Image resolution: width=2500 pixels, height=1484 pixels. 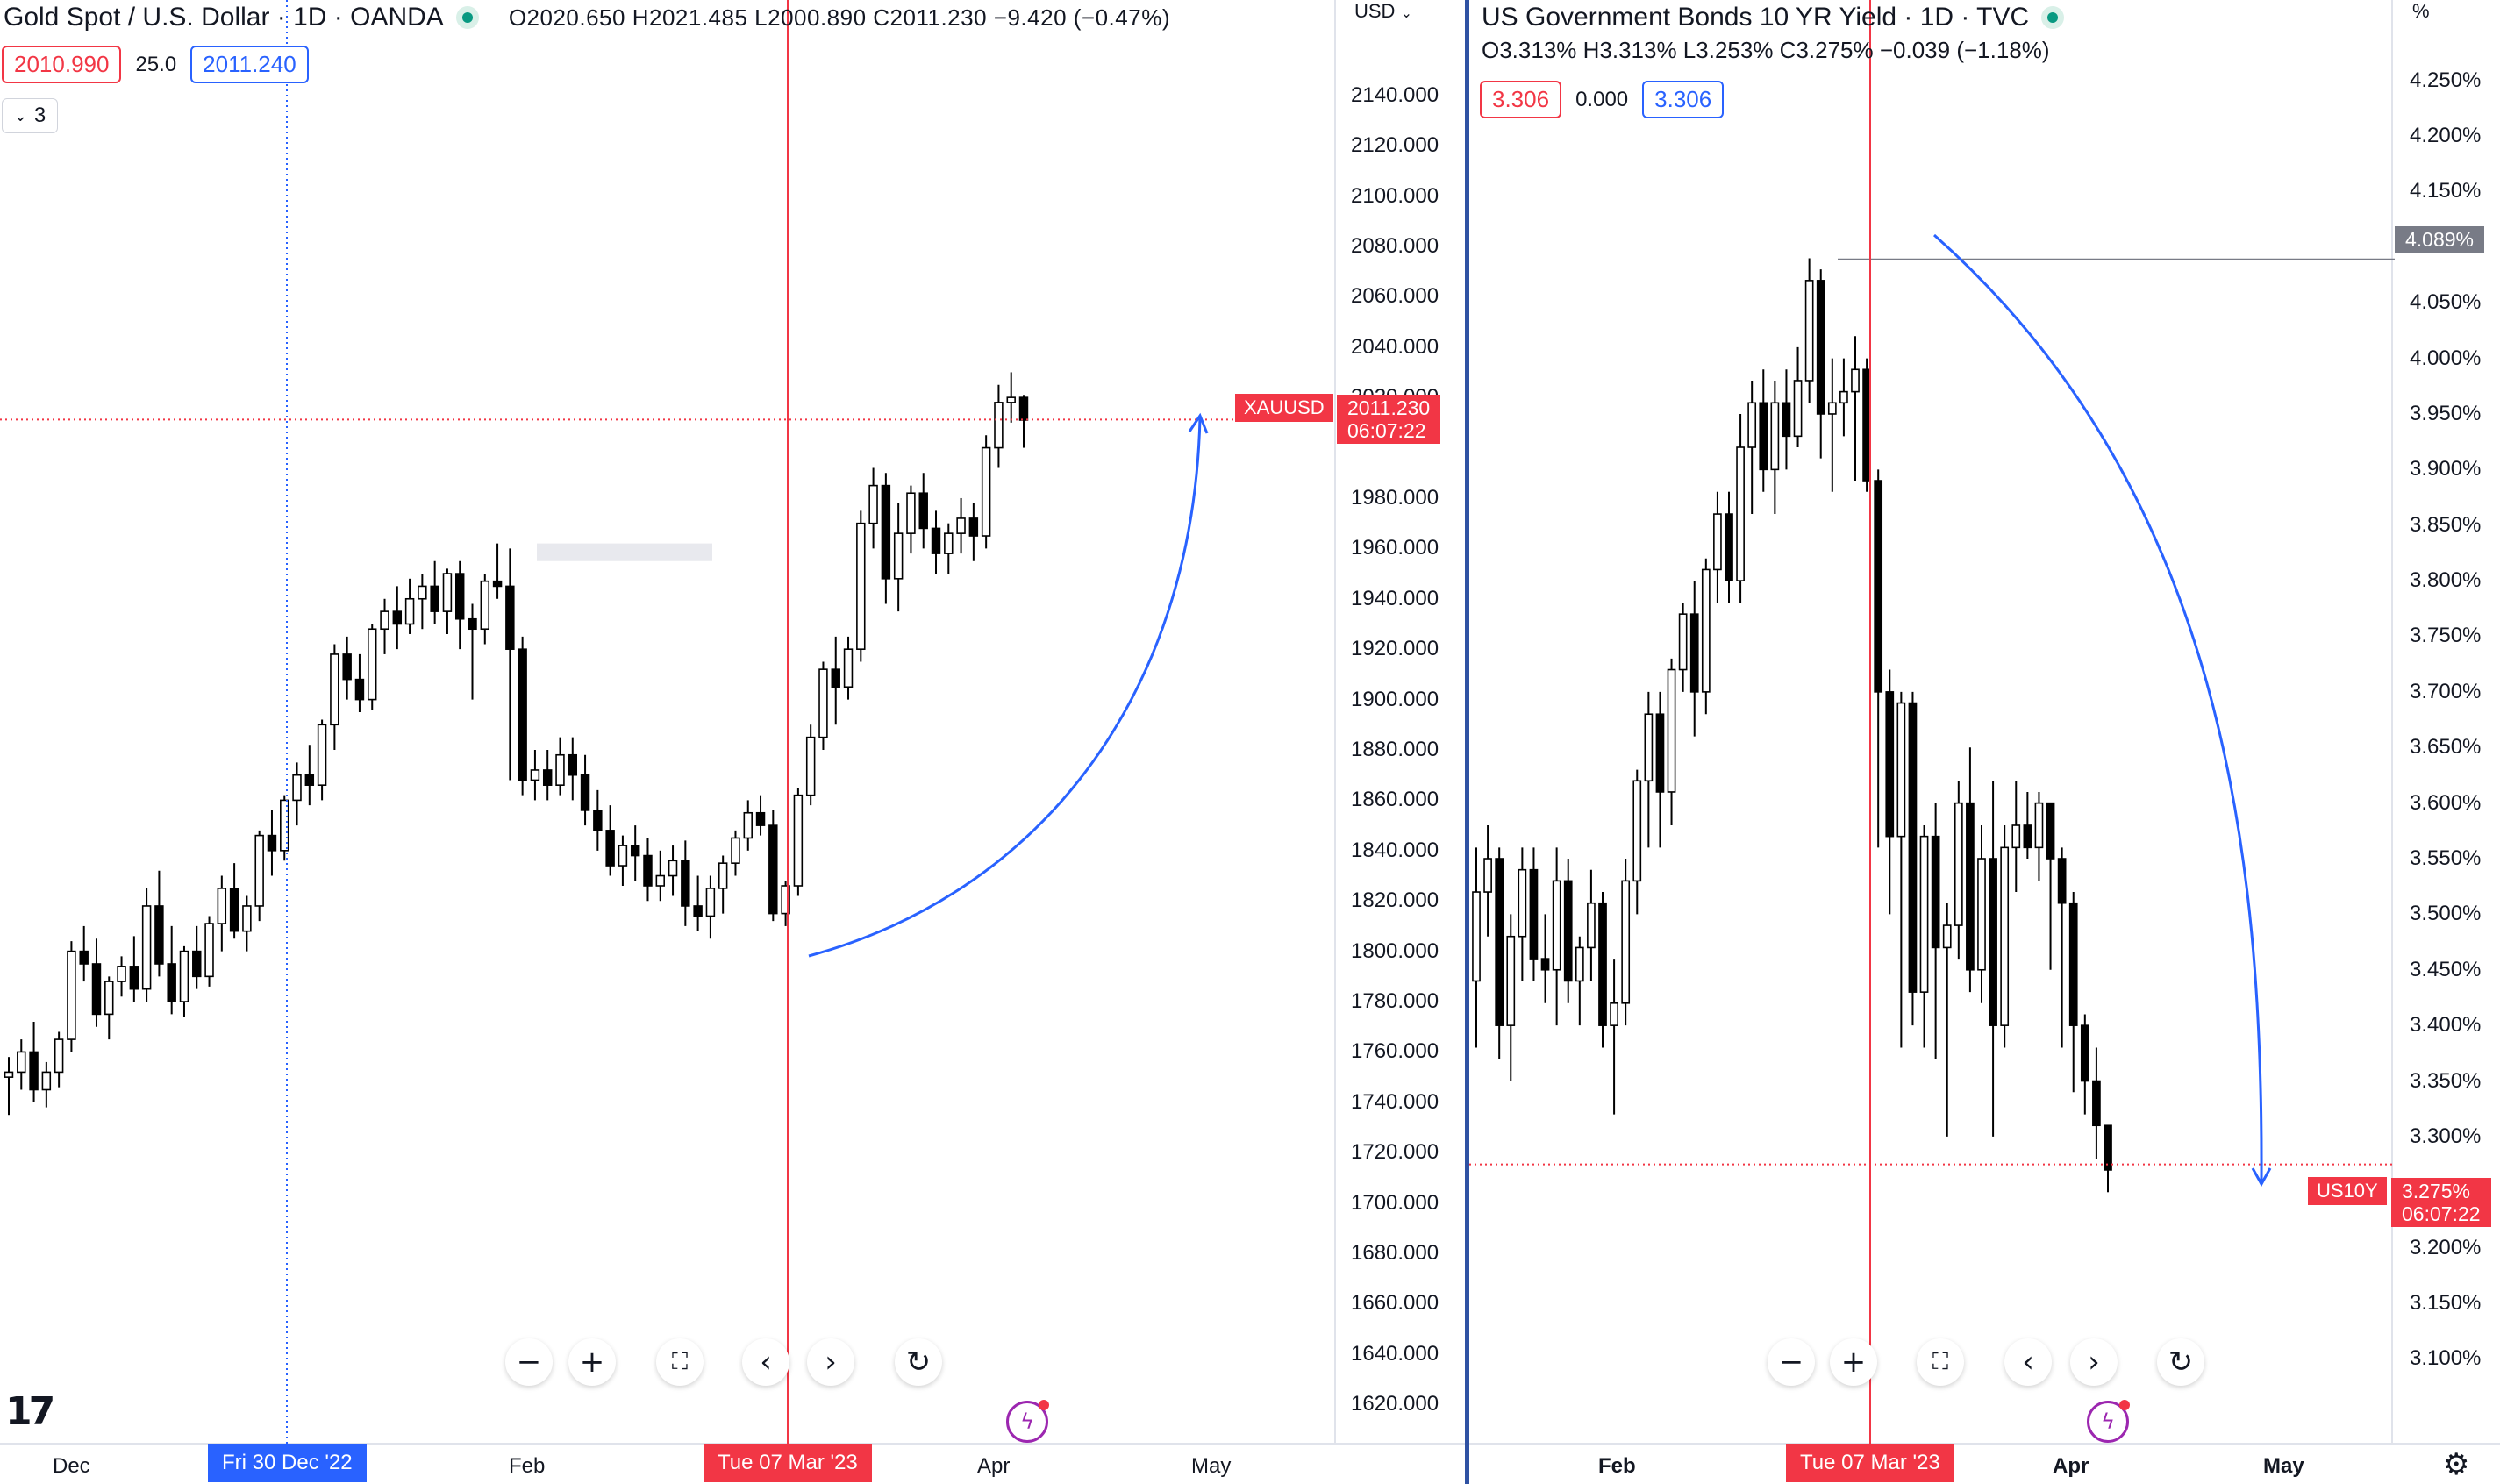 What do you see at coordinates (2446, 747) in the screenshot?
I see `price-tick-label: 3.650%` at bounding box center [2446, 747].